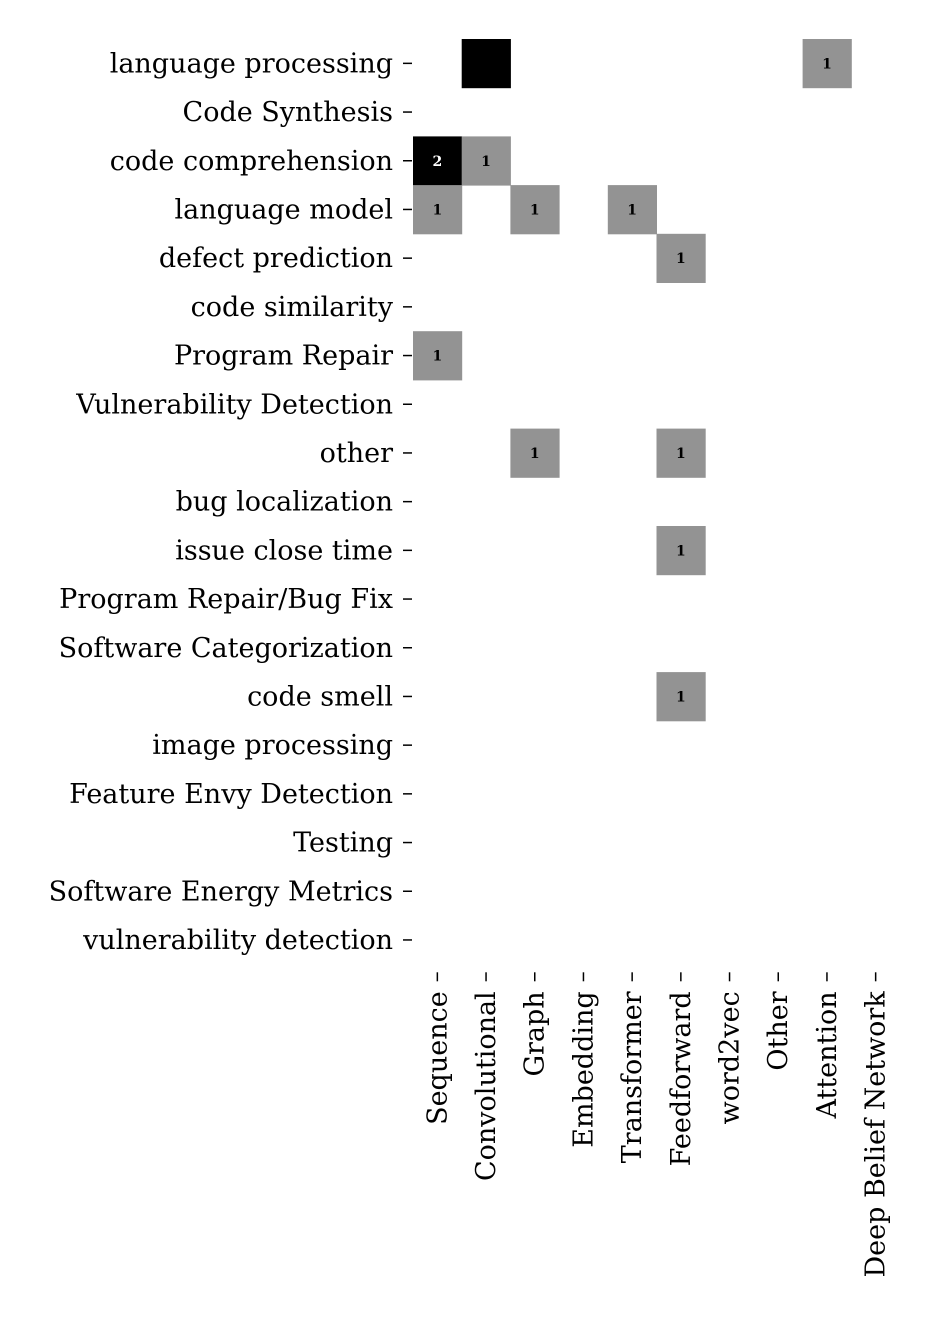  I want to click on y-tick-label: Testing, so click(343, 843).